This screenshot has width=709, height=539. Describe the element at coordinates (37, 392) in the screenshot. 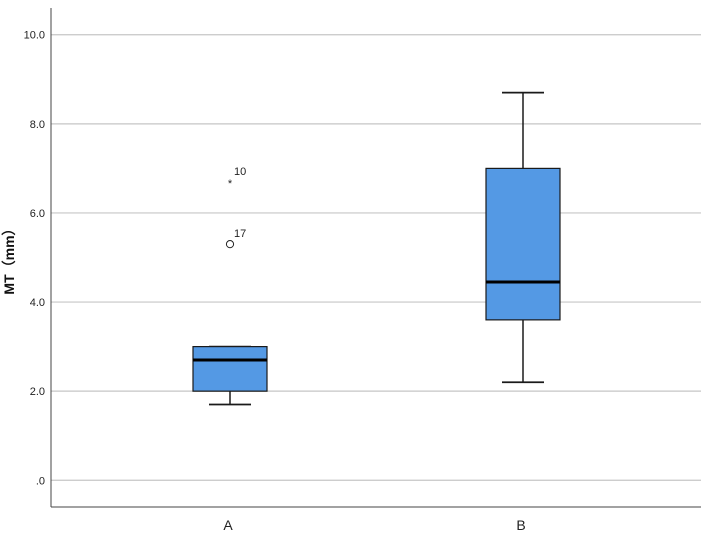

I see `y-tick-label: 2.0` at that location.